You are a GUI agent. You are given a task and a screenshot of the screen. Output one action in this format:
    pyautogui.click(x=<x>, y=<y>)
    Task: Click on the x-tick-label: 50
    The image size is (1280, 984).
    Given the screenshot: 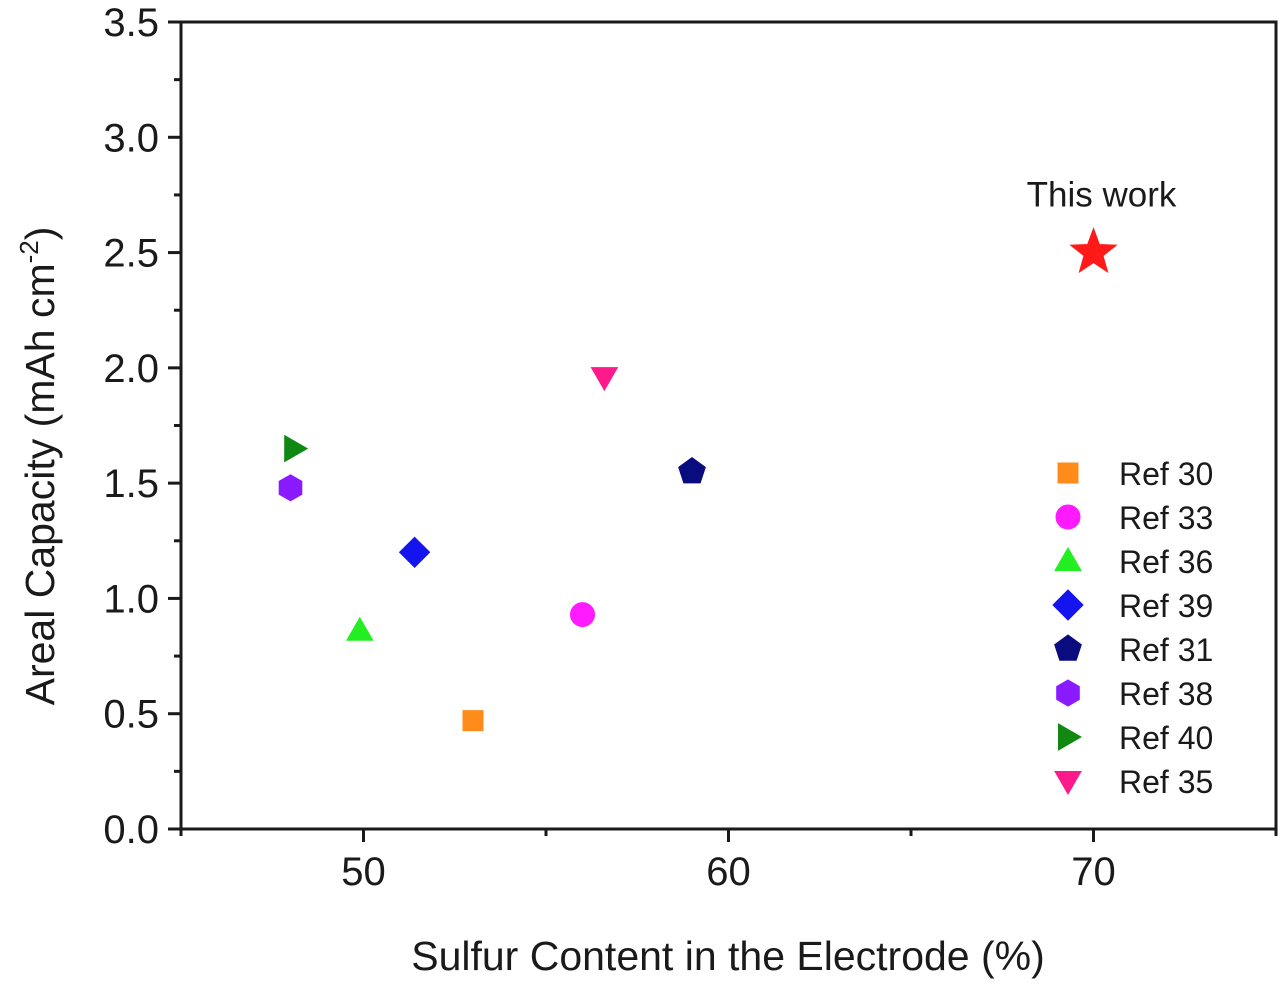 What is the action you would take?
    pyautogui.click(x=363, y=872)
    